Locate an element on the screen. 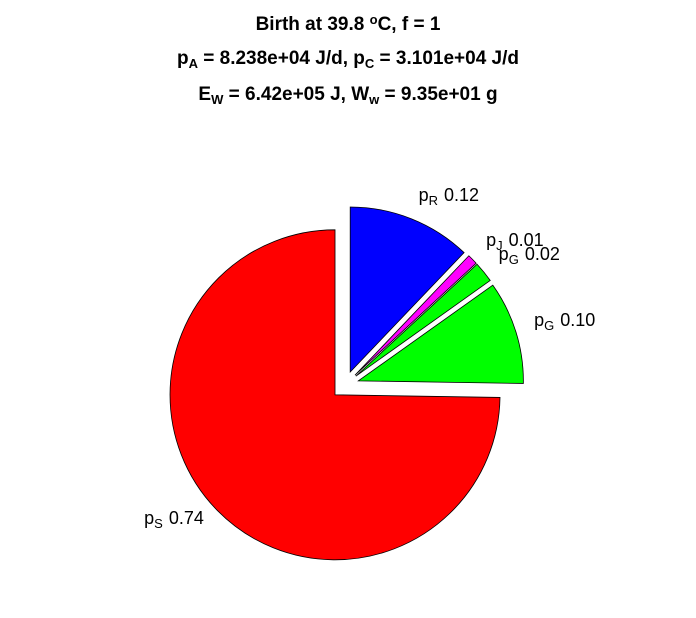 The image size is (696, 618). text-segment: J is located at coordinates (499, 245).